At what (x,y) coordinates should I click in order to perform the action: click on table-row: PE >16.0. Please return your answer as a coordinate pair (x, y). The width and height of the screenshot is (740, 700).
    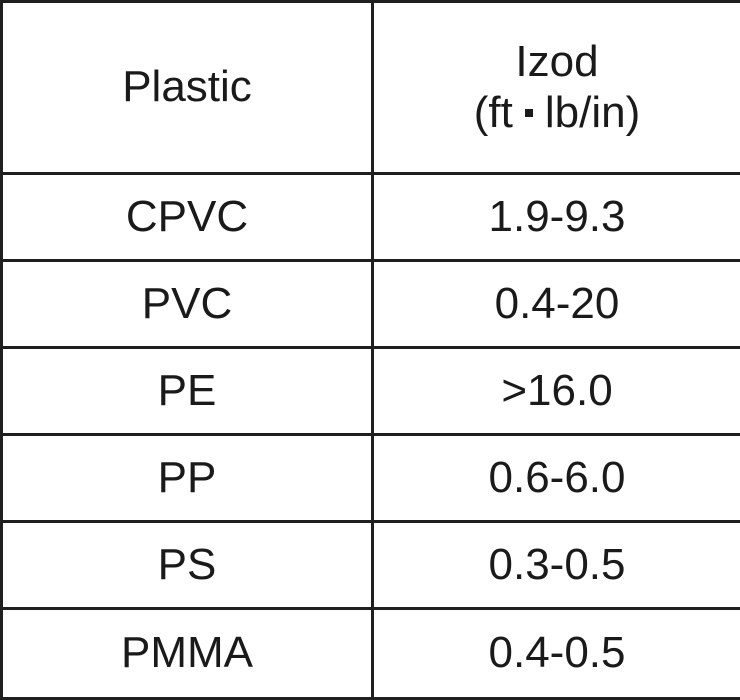
    Looking at the image, I should click on (371, 391).